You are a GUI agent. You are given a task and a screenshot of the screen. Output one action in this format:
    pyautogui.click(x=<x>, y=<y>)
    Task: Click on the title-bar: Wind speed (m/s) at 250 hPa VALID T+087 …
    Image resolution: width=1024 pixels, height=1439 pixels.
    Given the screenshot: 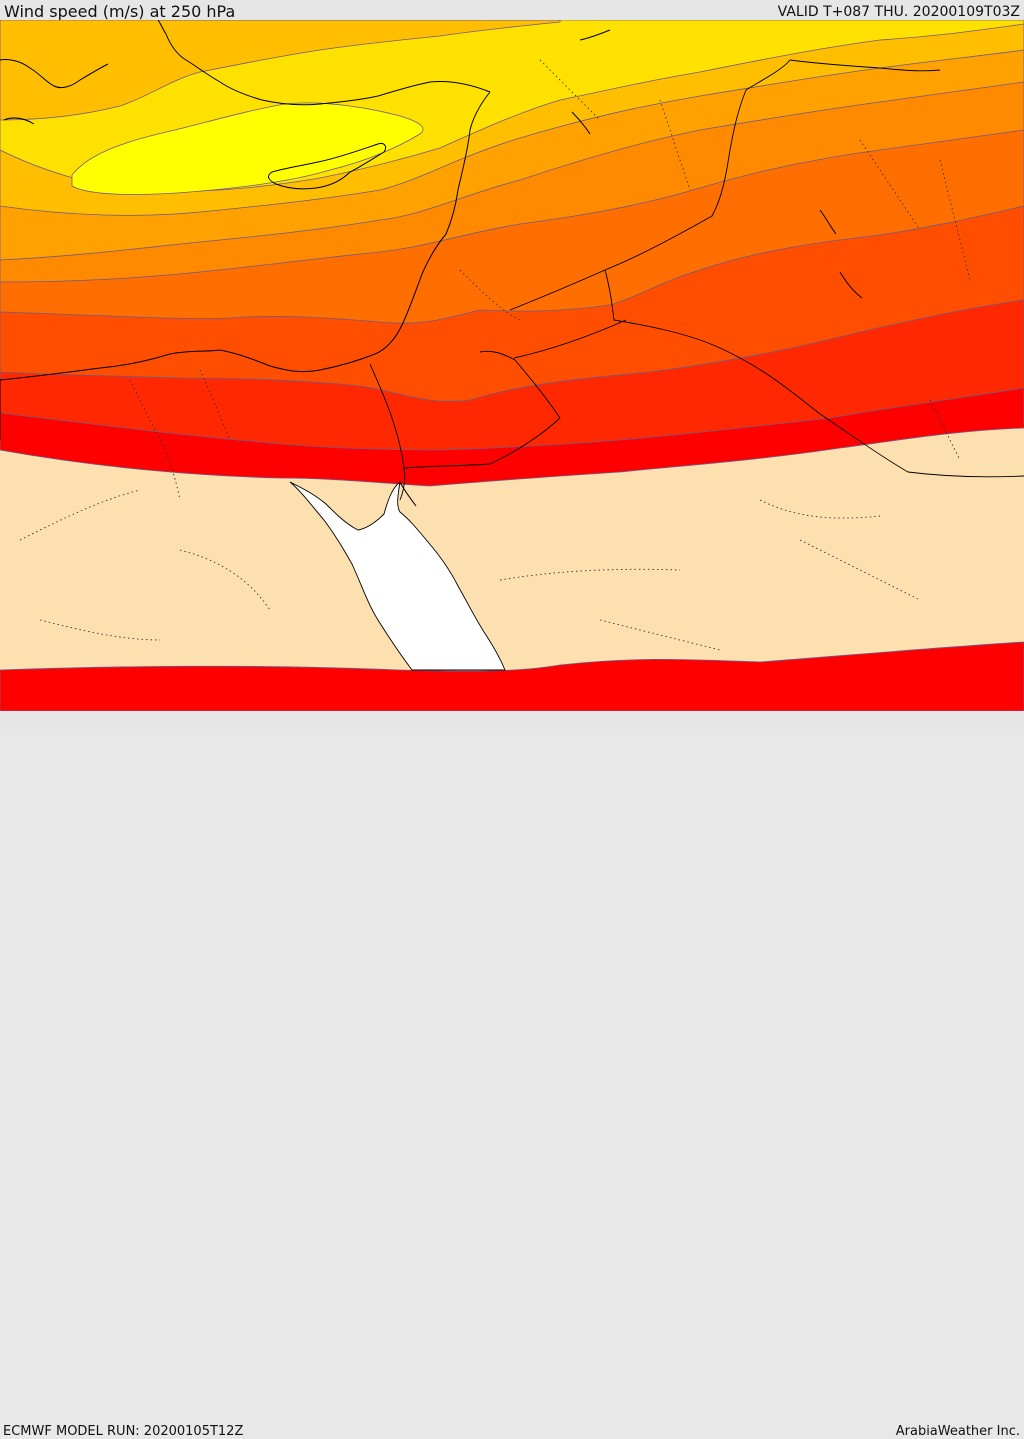 What is the action you would take?
    pyautogui.click(x=512, y=10)
    